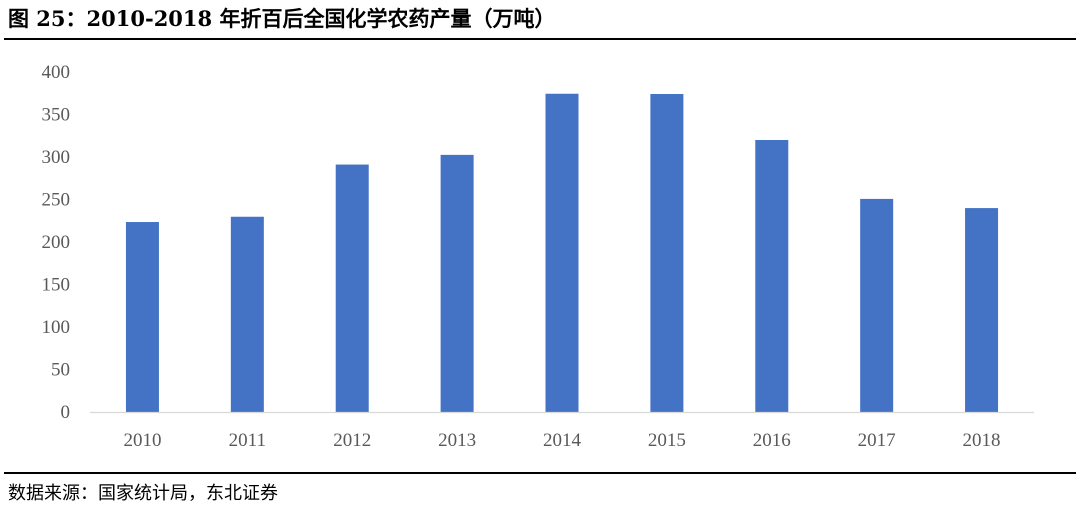 The height and width of the screenshot is (518, 1080). What do you see at coordinates (667, 440) in the screenshot?
I see `x-tick-label: 2015` at bounding box center [667, 440].